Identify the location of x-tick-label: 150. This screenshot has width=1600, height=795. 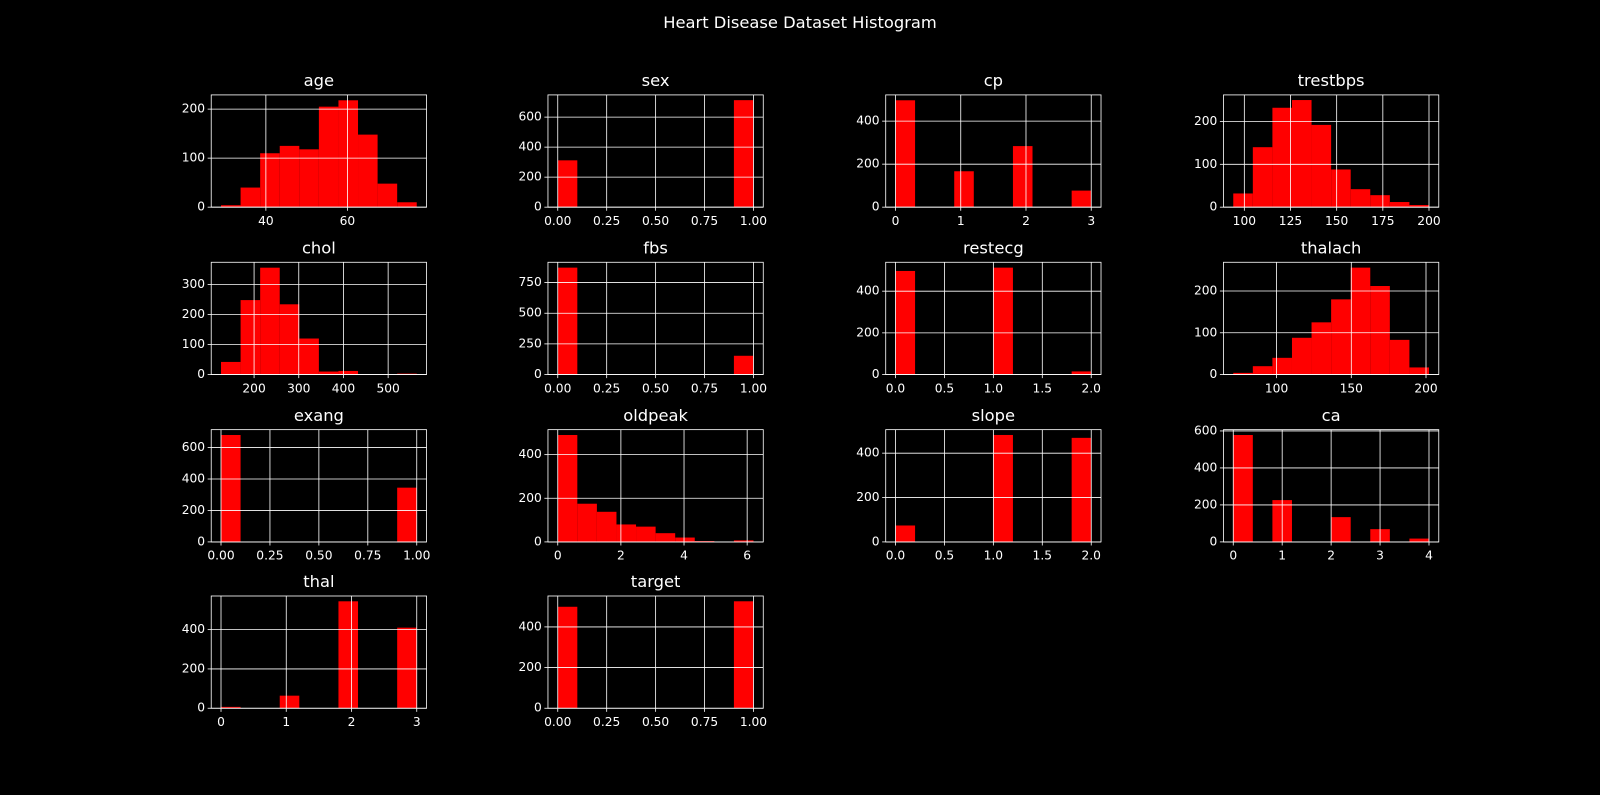
(1336, 221).